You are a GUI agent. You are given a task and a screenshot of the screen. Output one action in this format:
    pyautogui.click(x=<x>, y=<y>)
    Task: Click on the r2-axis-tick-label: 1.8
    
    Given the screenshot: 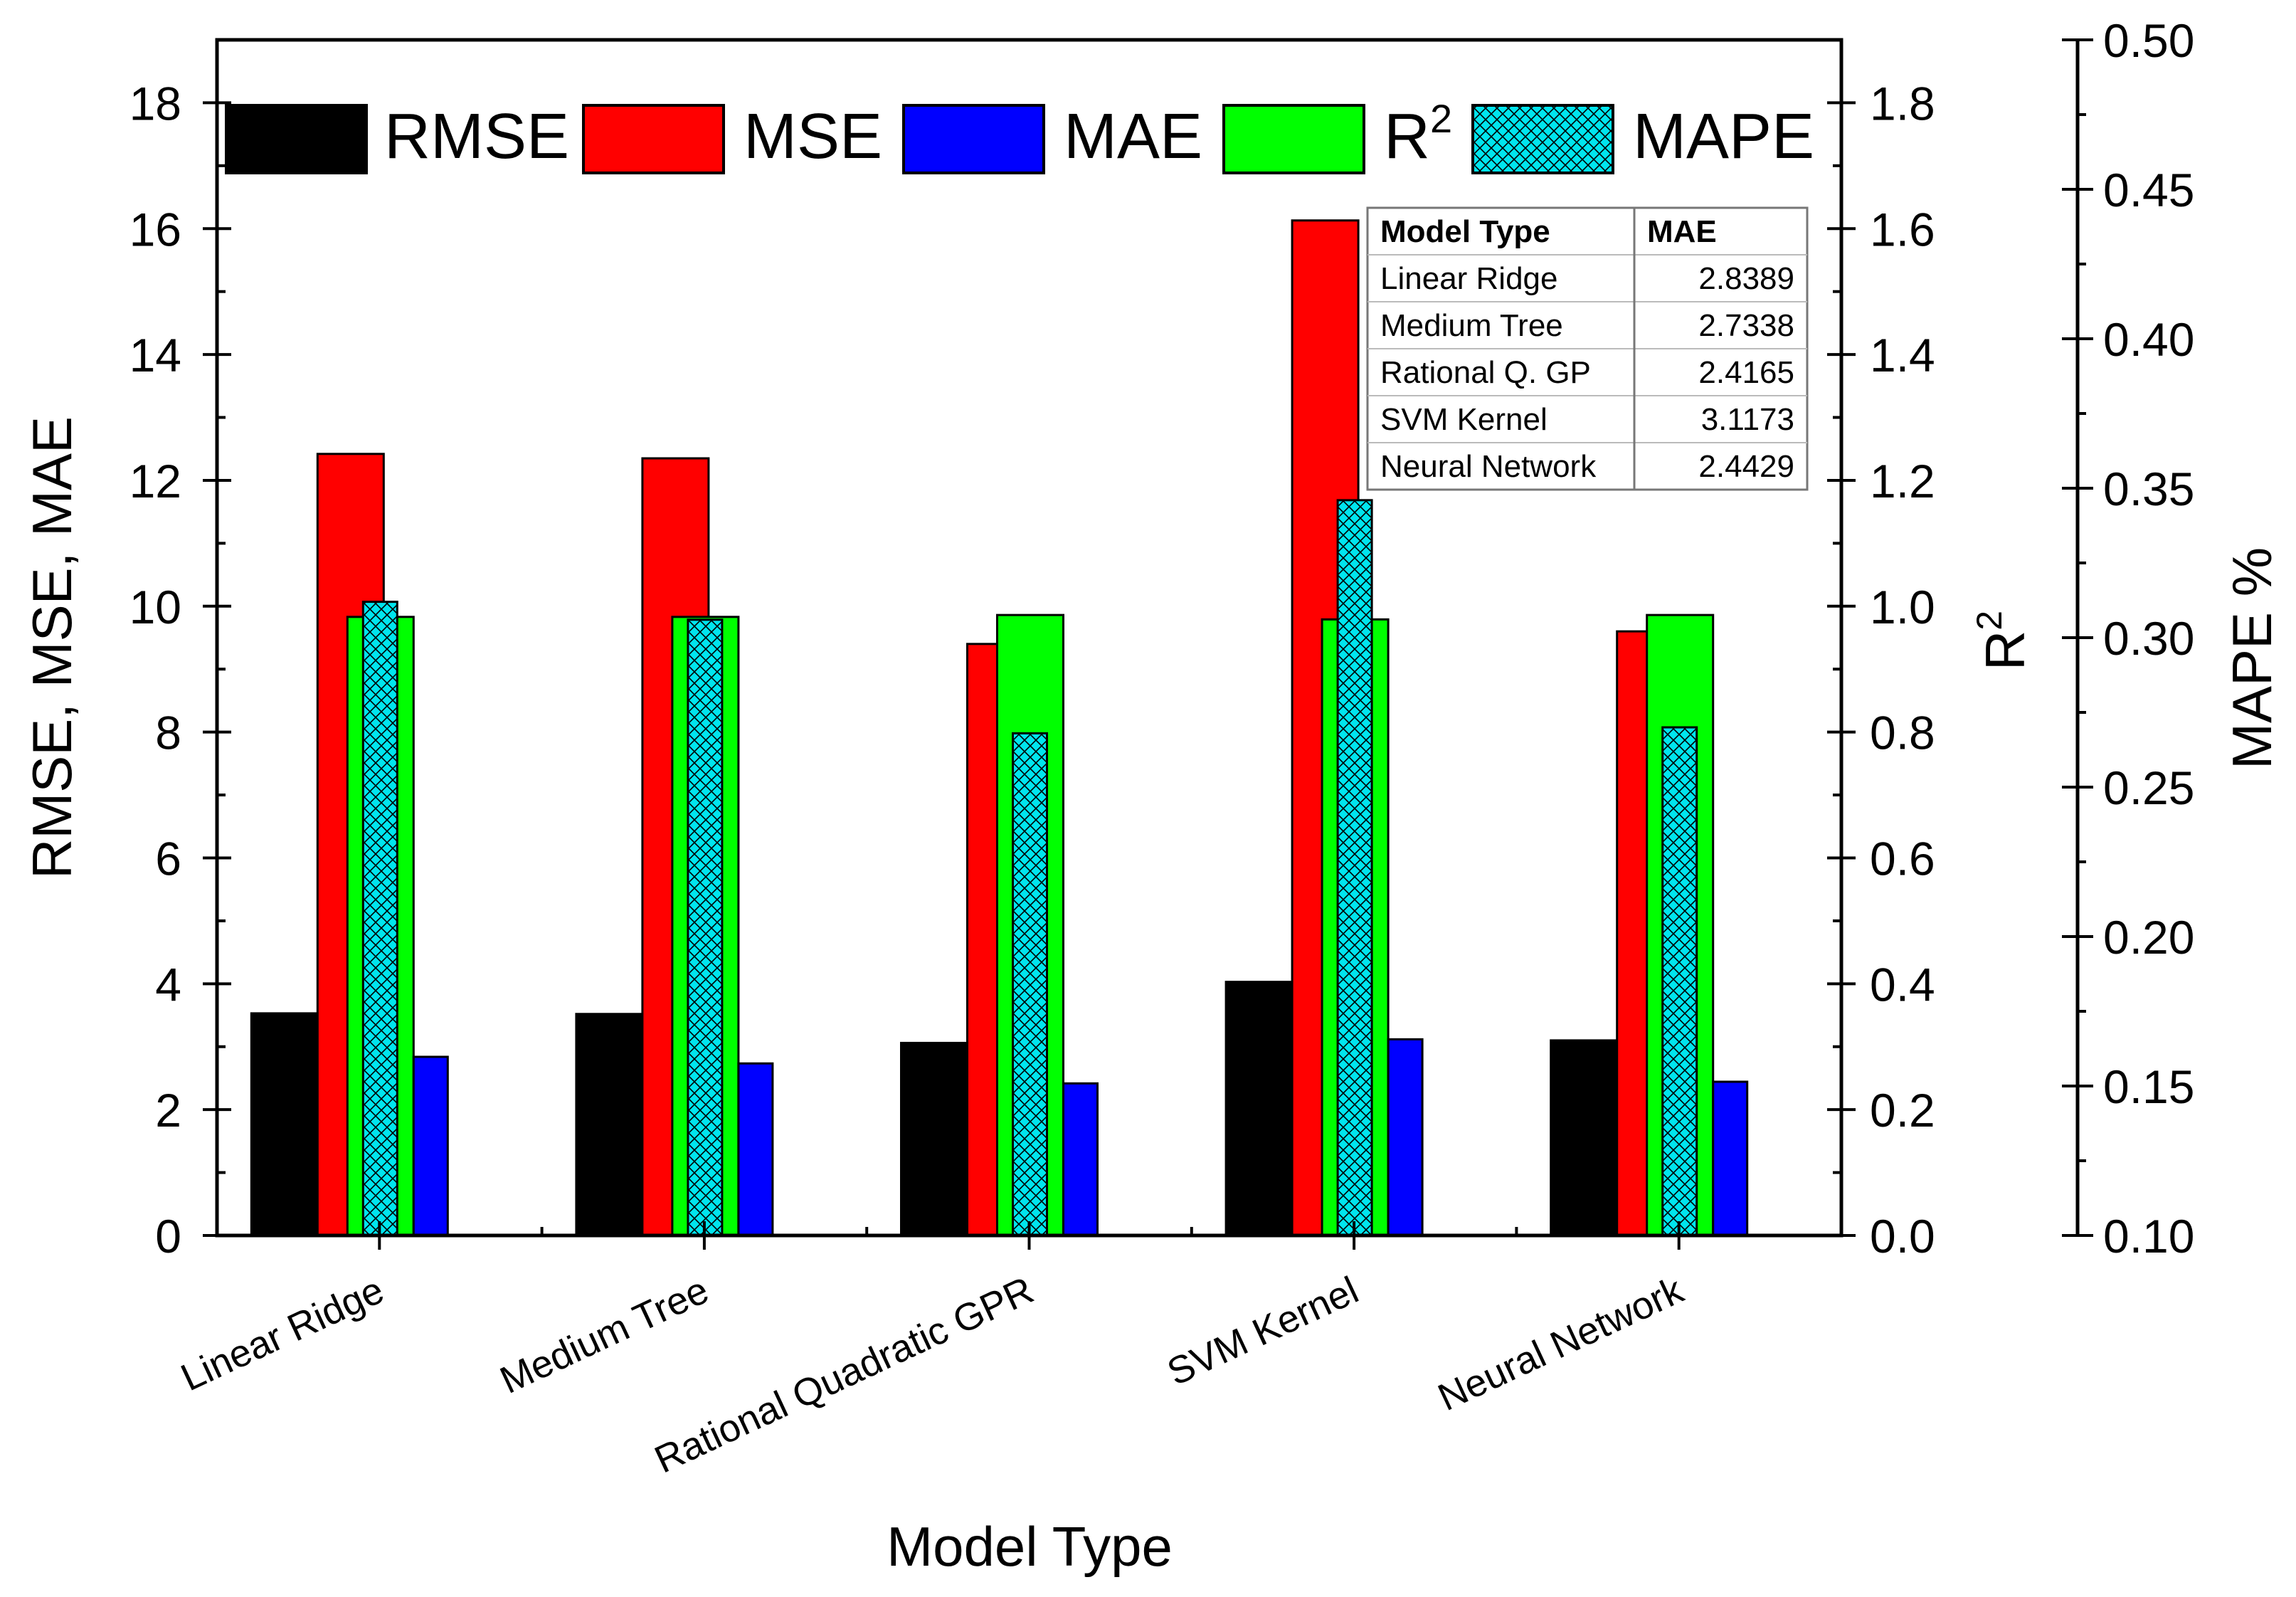 What is the action you would take?
    pyautogui.click(x=1903, y=103)
    